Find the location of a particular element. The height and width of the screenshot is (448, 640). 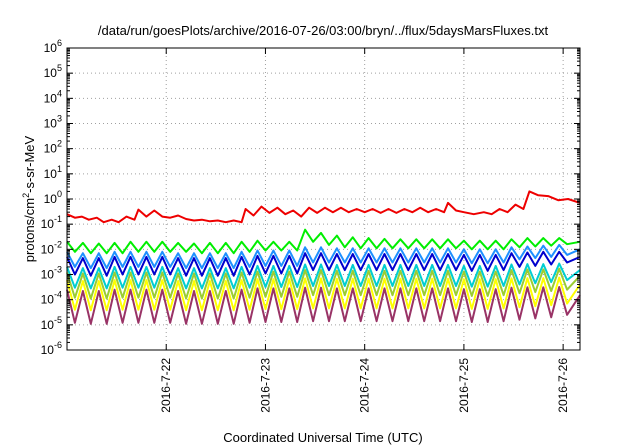

y-axis-title-rest: -s-sr-MeV is located at coordinates (29, 163).